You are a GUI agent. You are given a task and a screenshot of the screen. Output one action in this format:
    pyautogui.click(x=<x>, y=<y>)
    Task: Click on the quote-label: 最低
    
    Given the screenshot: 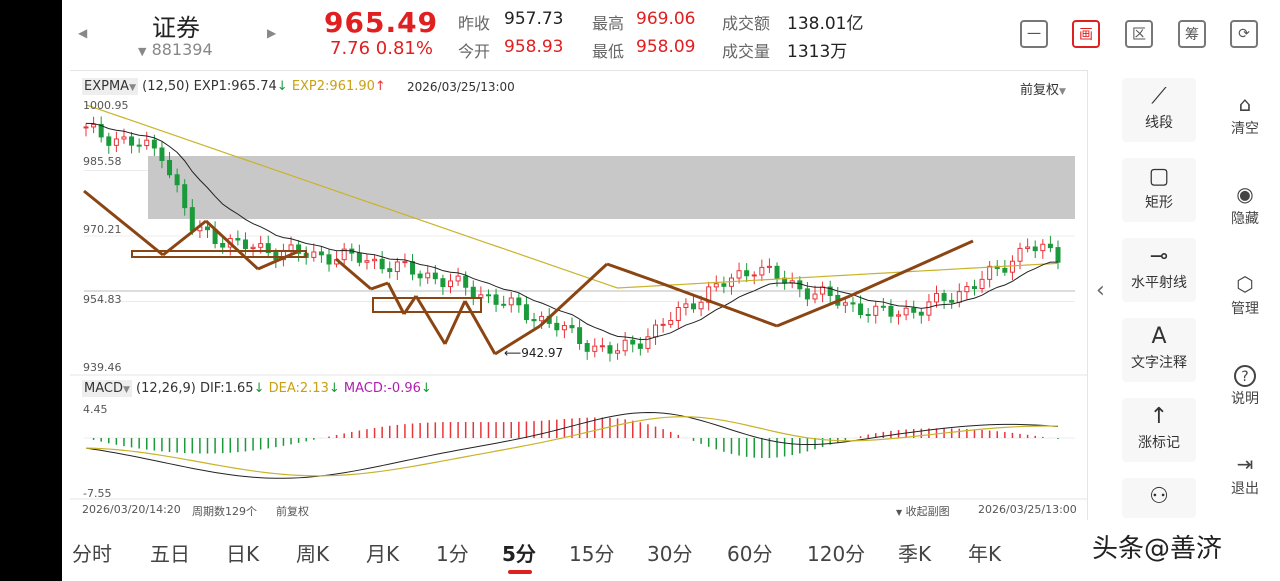 What is the action you would take?
    pyautogui.click(x=608, y=51)
    